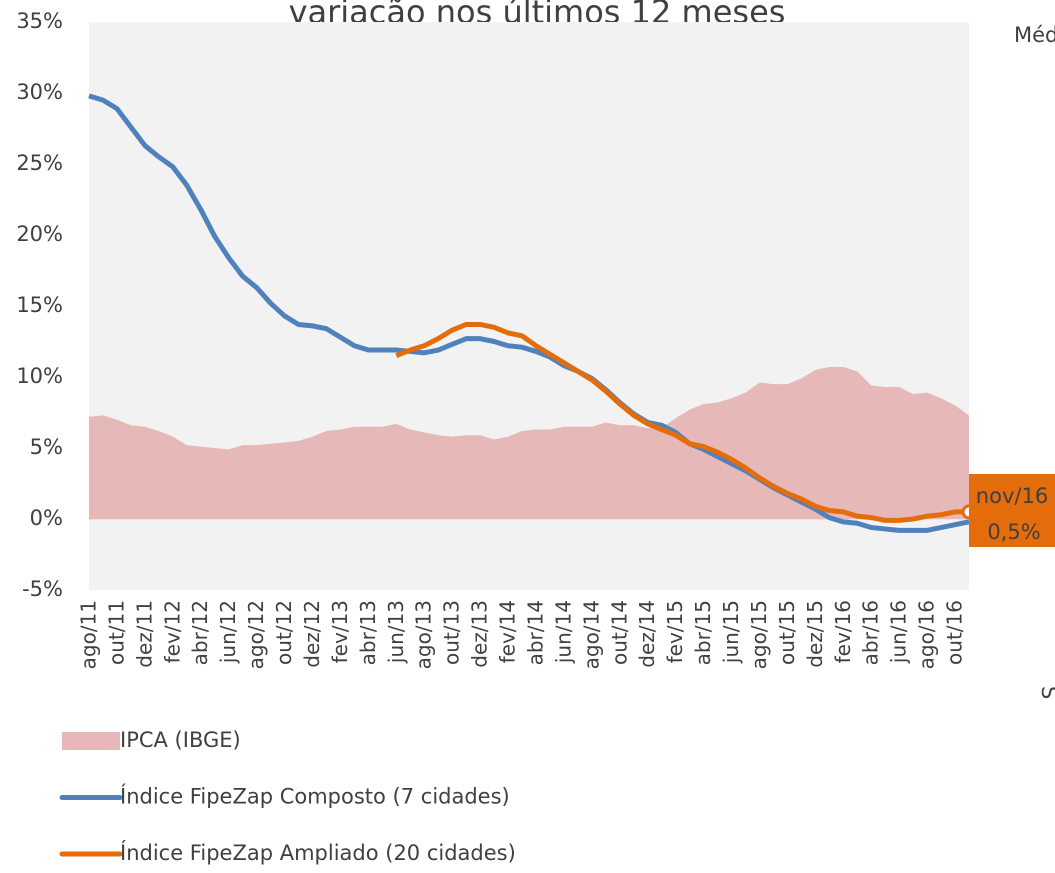 The image size is (1055, 873). Describe the element at coordinates (39, 92) in the screenshot. I see `y-tick-label: 30%` at that location.